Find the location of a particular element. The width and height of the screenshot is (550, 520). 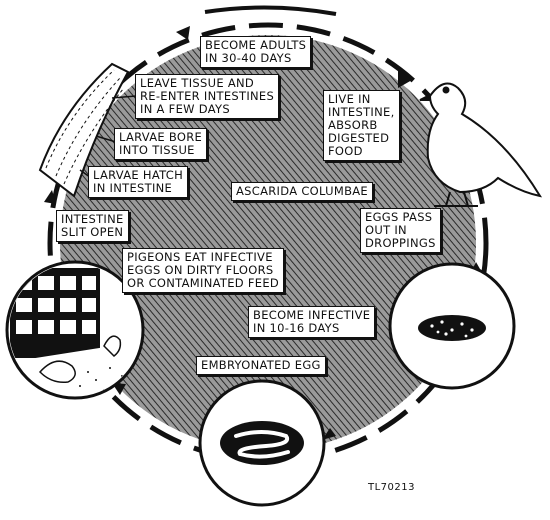

label-embryonated-egg: EMBRYONATED EGG is located at coordinates (261, 365).